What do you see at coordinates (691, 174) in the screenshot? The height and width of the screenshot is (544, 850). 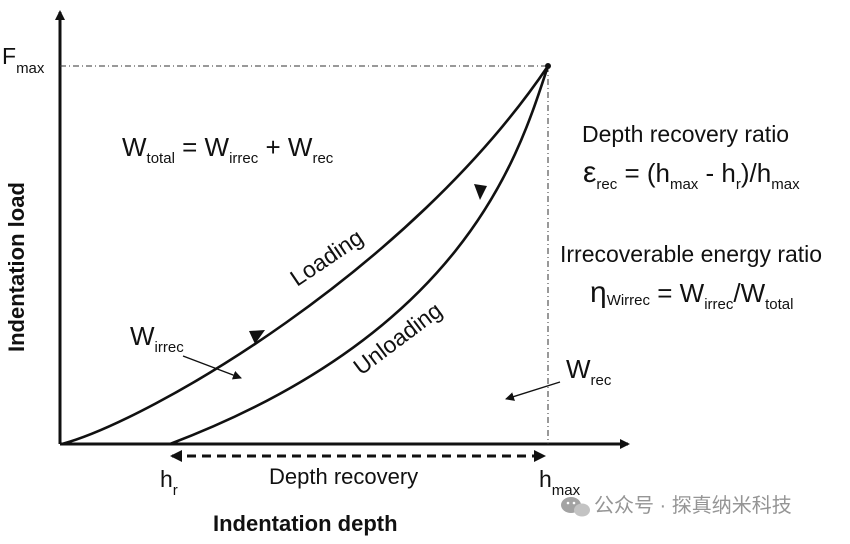 I see `depth-ratio-equation: εrec = (hmax - hr)/hmax` at bounding box center [691, 174].